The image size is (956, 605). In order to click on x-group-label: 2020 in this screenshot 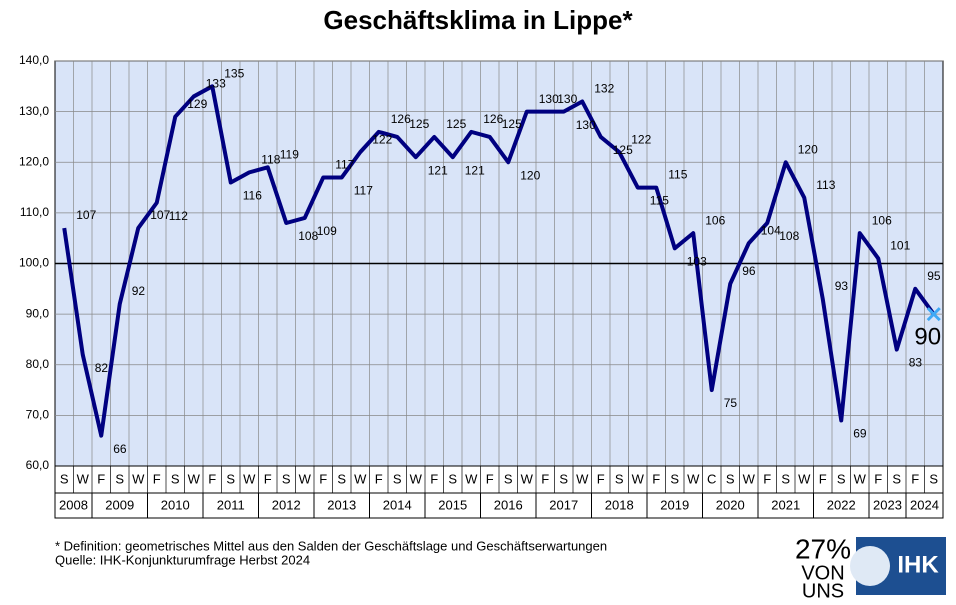, I will do `click(730, 504)`.